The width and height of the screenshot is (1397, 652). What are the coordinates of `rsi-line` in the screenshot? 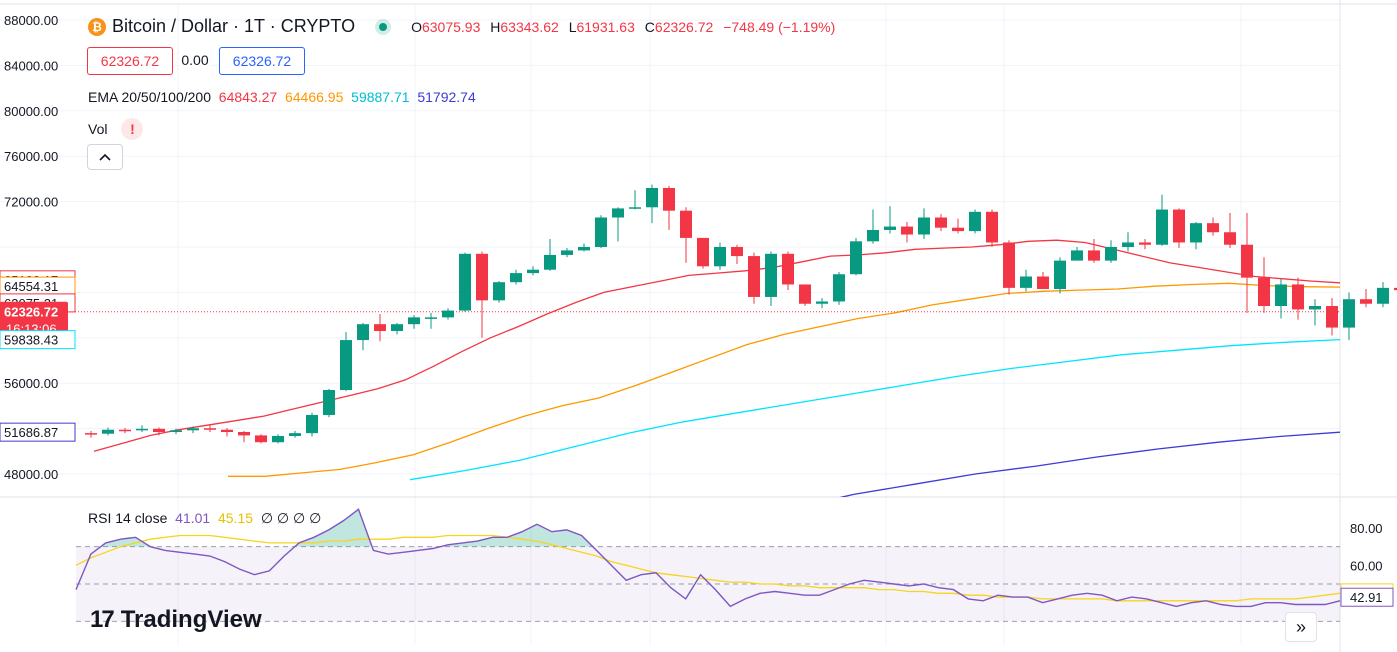 It's located at (708, 558).